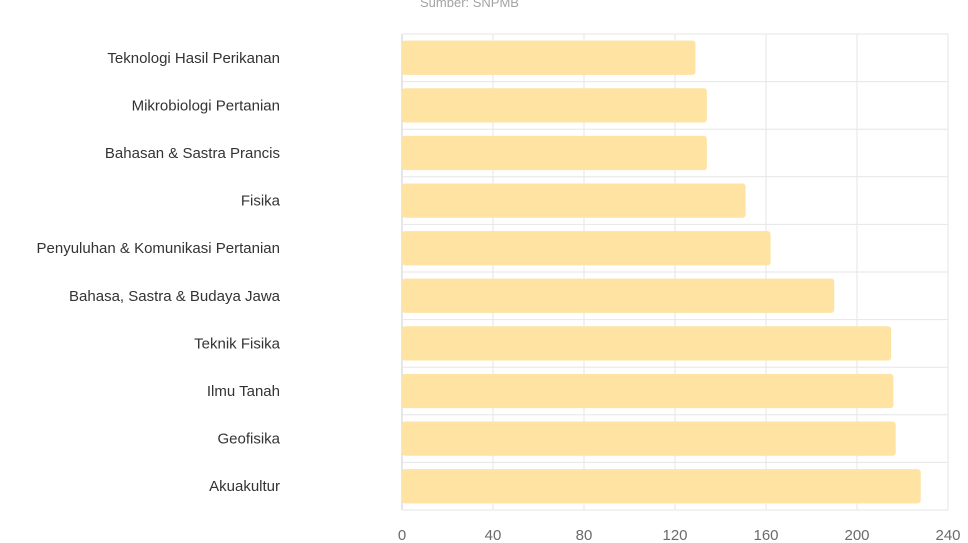 The width and height of the screenshot is (968, 543). I want to click on category-label: Ilmu Tanah, so click(243, 391).